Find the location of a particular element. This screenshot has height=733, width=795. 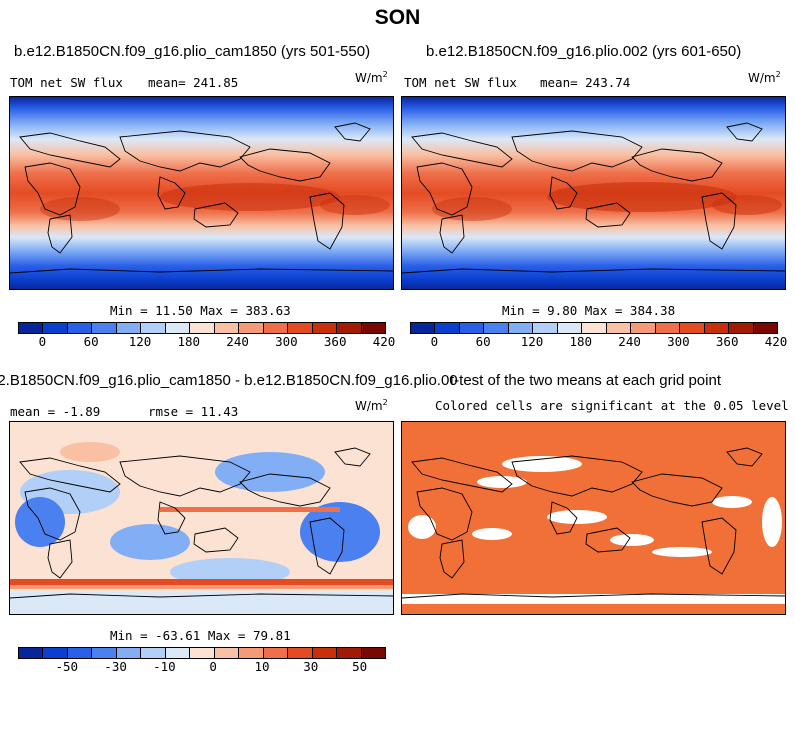

panel1-colorbar-tick-label: 420 is located at coordinates (384, 341).